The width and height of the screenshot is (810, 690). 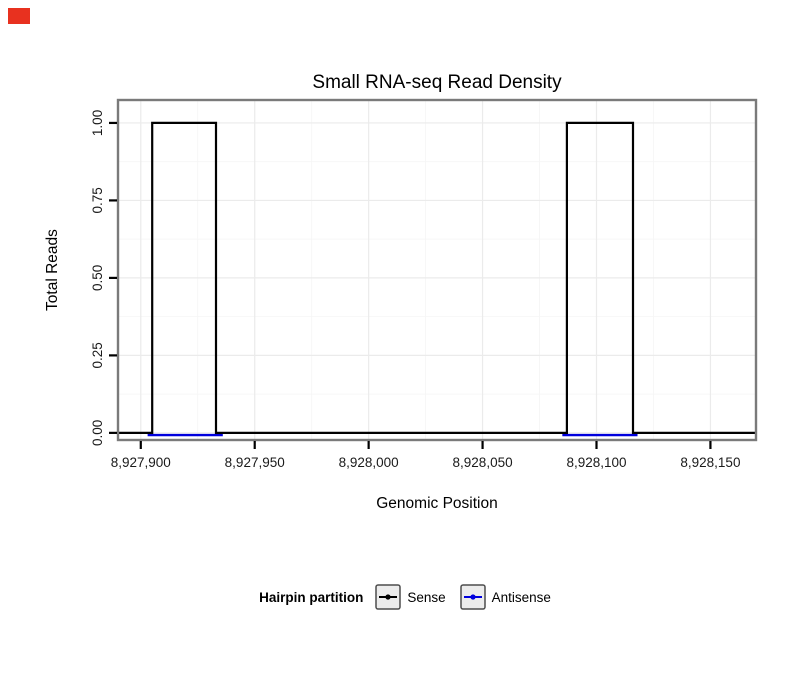 I want to click on x-axis-label: Genomic Position, so click(x=436, y=503).